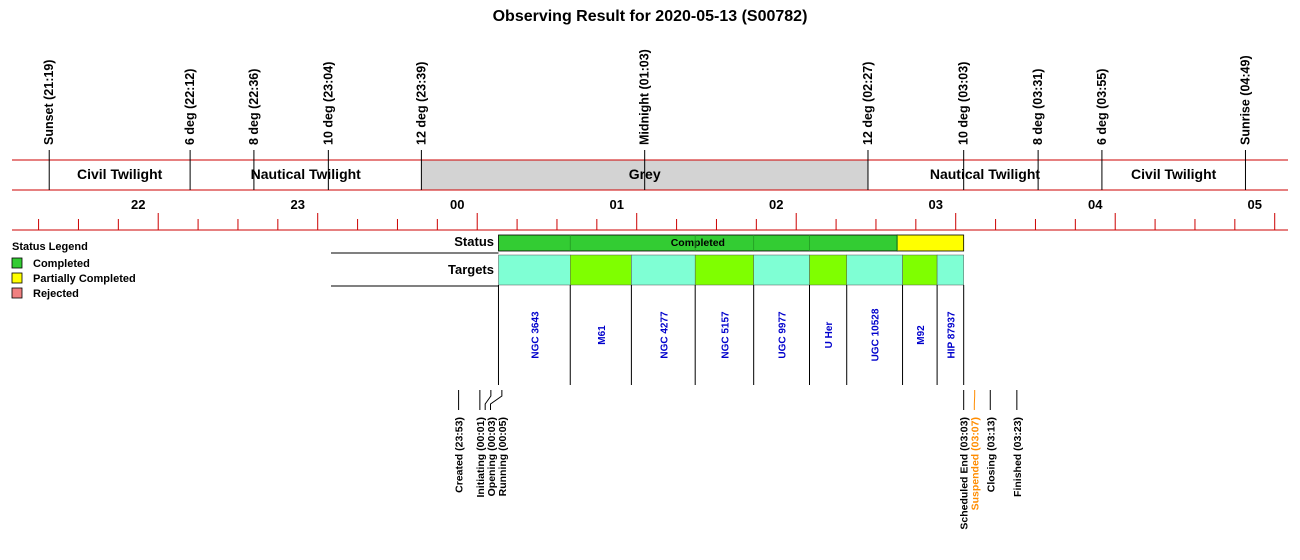 This screenshot has height=560, width=1300. What do you see at coordinates (84, 279) in the screenshot?
I see `legend-label: Partially Completed` at bounding box center [84, 279].